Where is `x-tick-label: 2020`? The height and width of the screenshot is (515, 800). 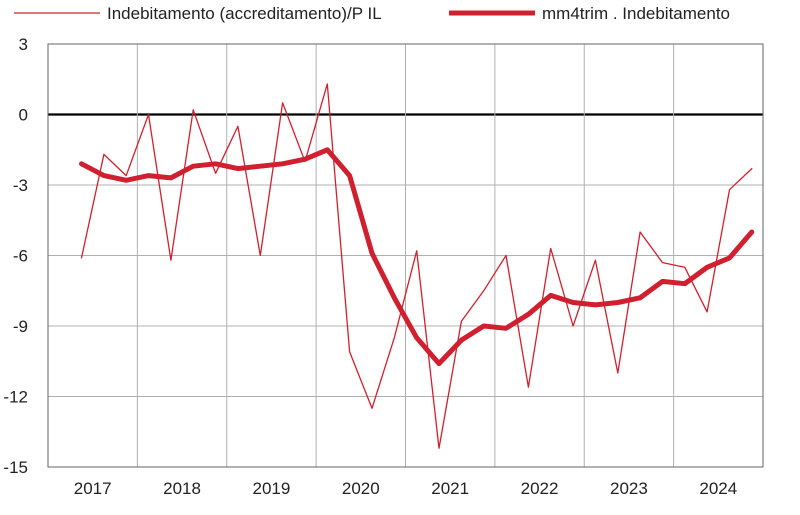 x-tick-label: 2020 is located at coordinates (361, 488).